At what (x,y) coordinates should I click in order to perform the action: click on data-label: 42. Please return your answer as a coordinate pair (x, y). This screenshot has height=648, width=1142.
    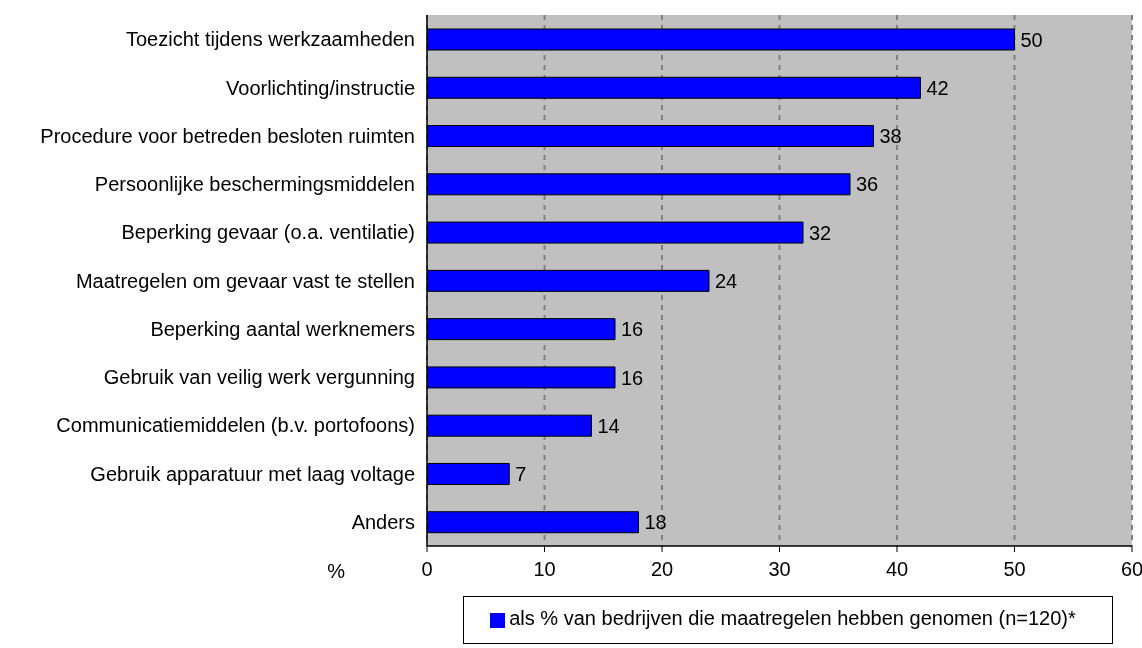
    Looking at the image, I should click on (937, 87).